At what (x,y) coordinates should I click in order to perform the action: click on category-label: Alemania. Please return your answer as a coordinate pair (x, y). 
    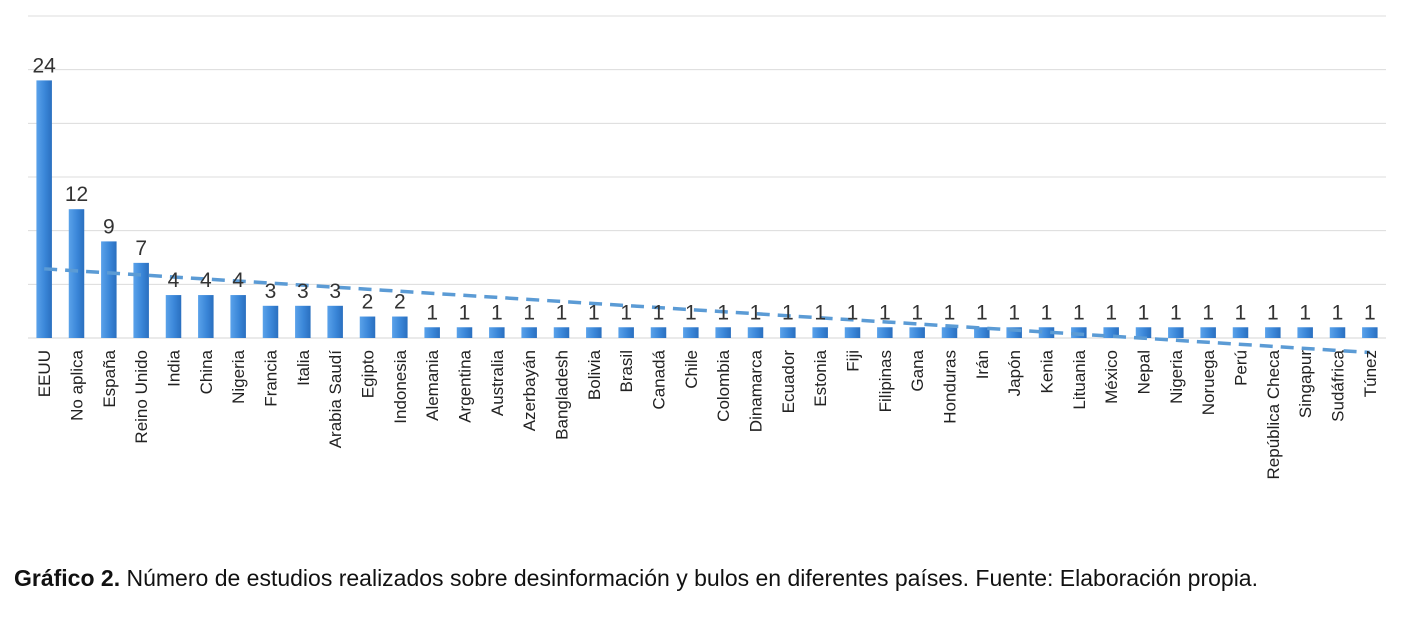
    Looking at the image, I should click on (432, 384).